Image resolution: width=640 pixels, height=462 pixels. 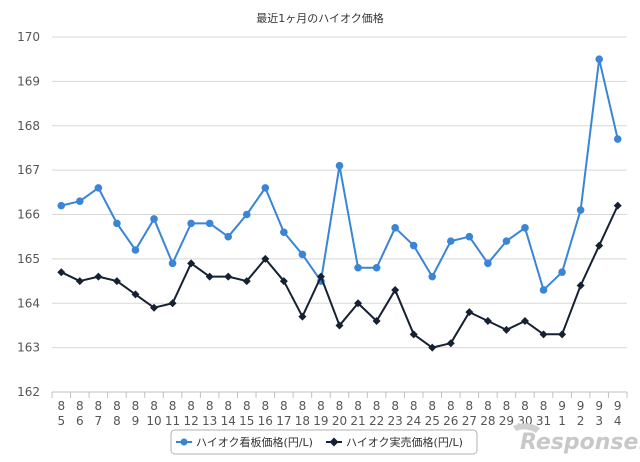 I want to click on legend: ハイオク看板価格(円/L) ハイオク実売価格(円/L), so click(x=324, y=442).